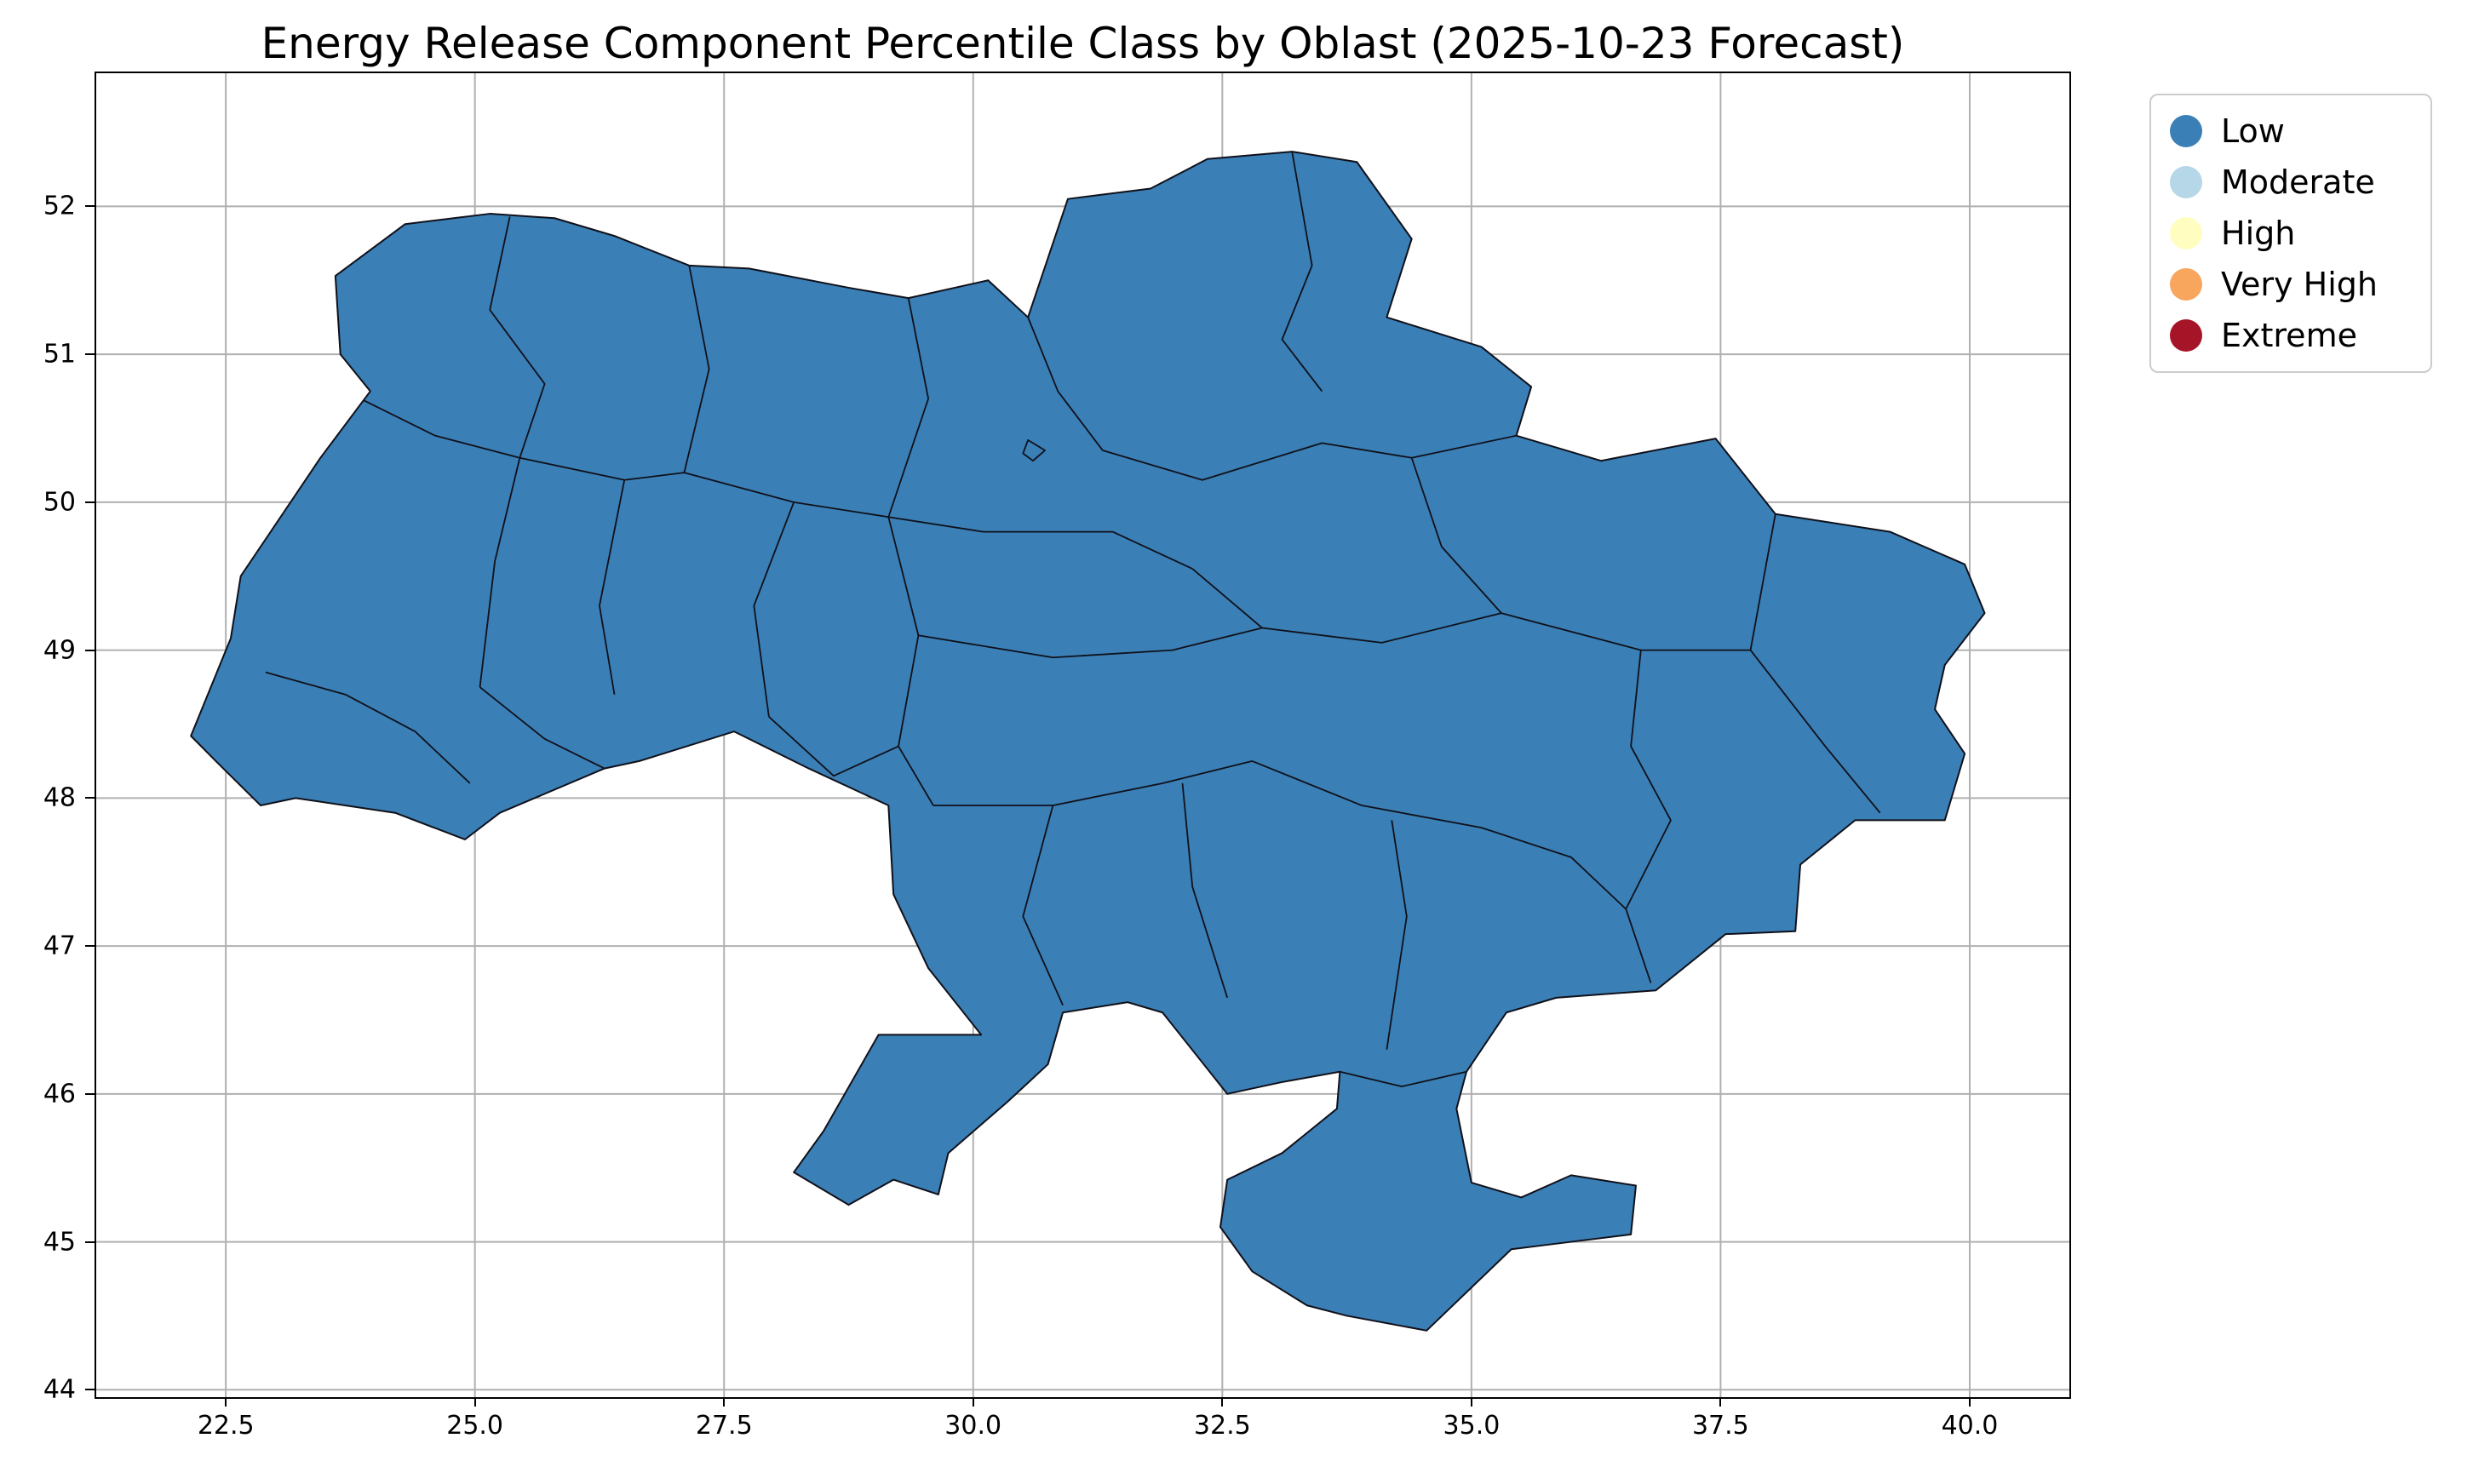  I want to click on legend: Low Moderate High Very High Extreme, so click(2290, 234).